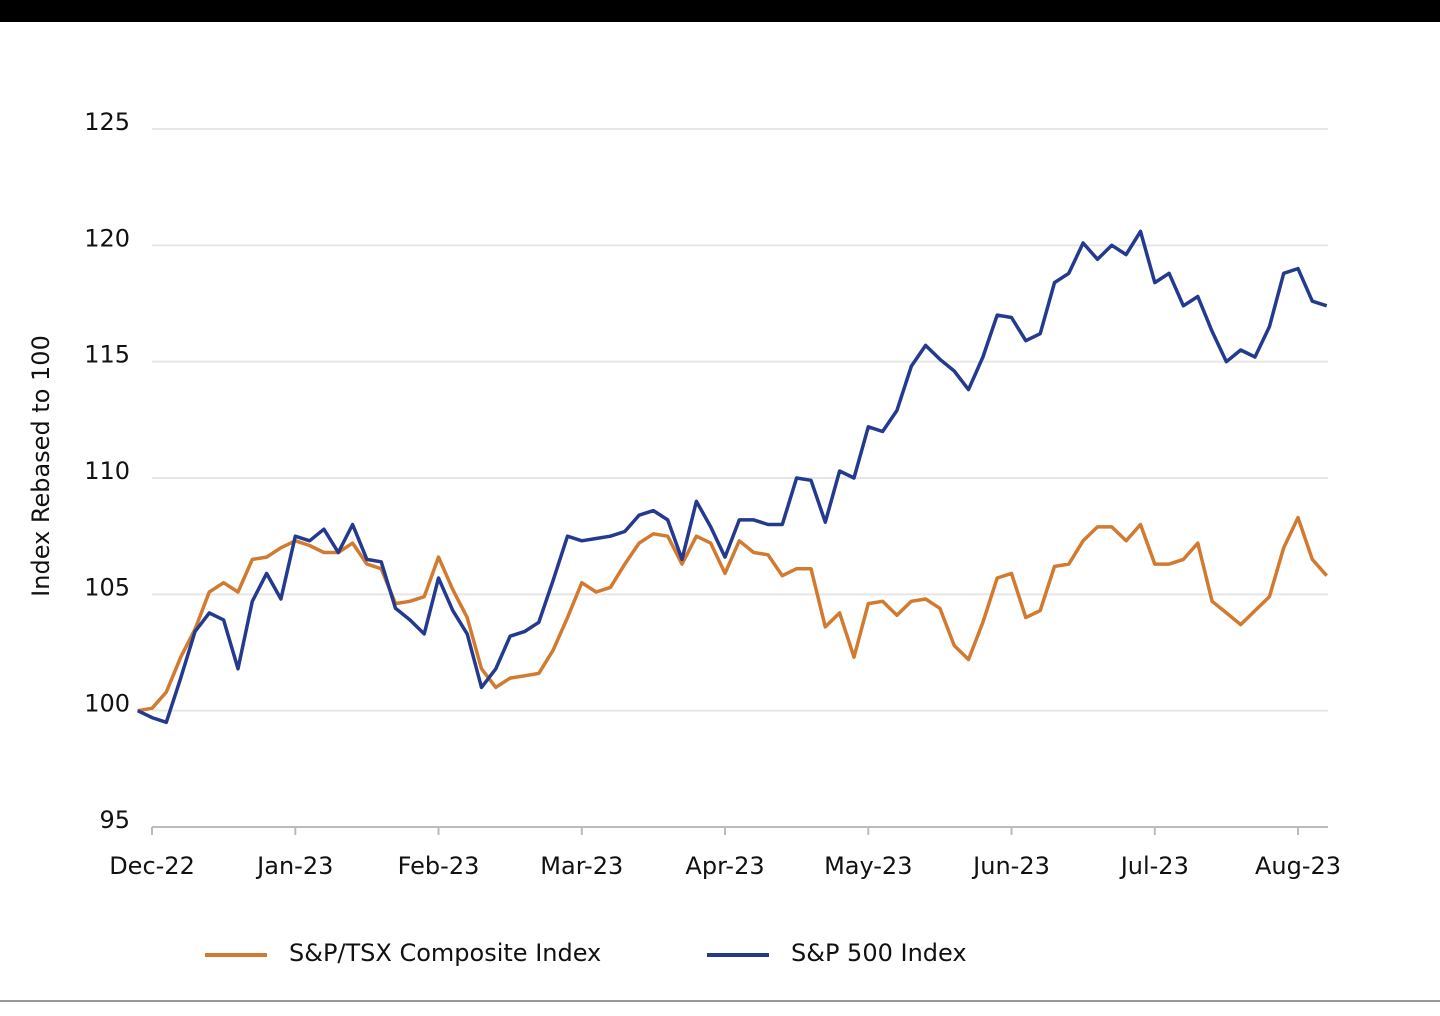 Image resolution: width=1440 pixels, height=1016 pixels. Describe the element at coordinates (107, 471) in the screenshot. I see `y-tick-label: 110` at that location.